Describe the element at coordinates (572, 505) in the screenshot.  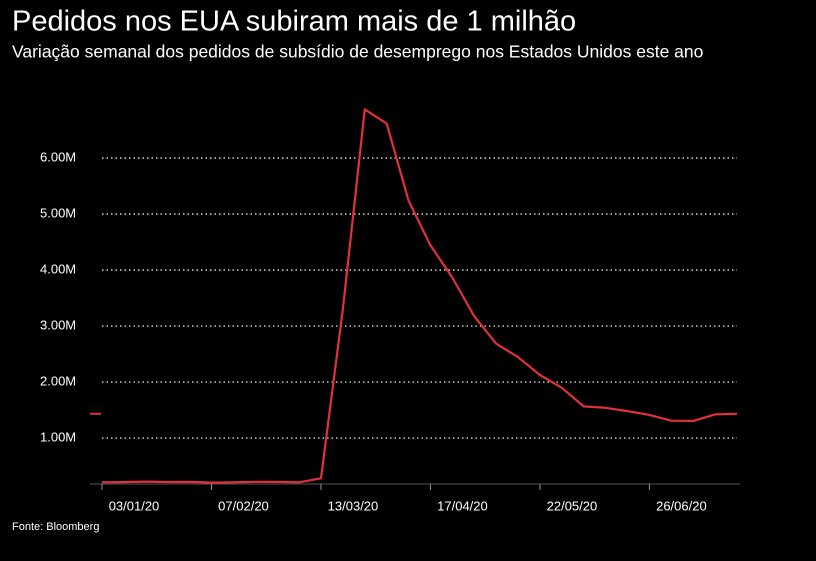
I see `x-tick-label: 22/05/20` at that location.